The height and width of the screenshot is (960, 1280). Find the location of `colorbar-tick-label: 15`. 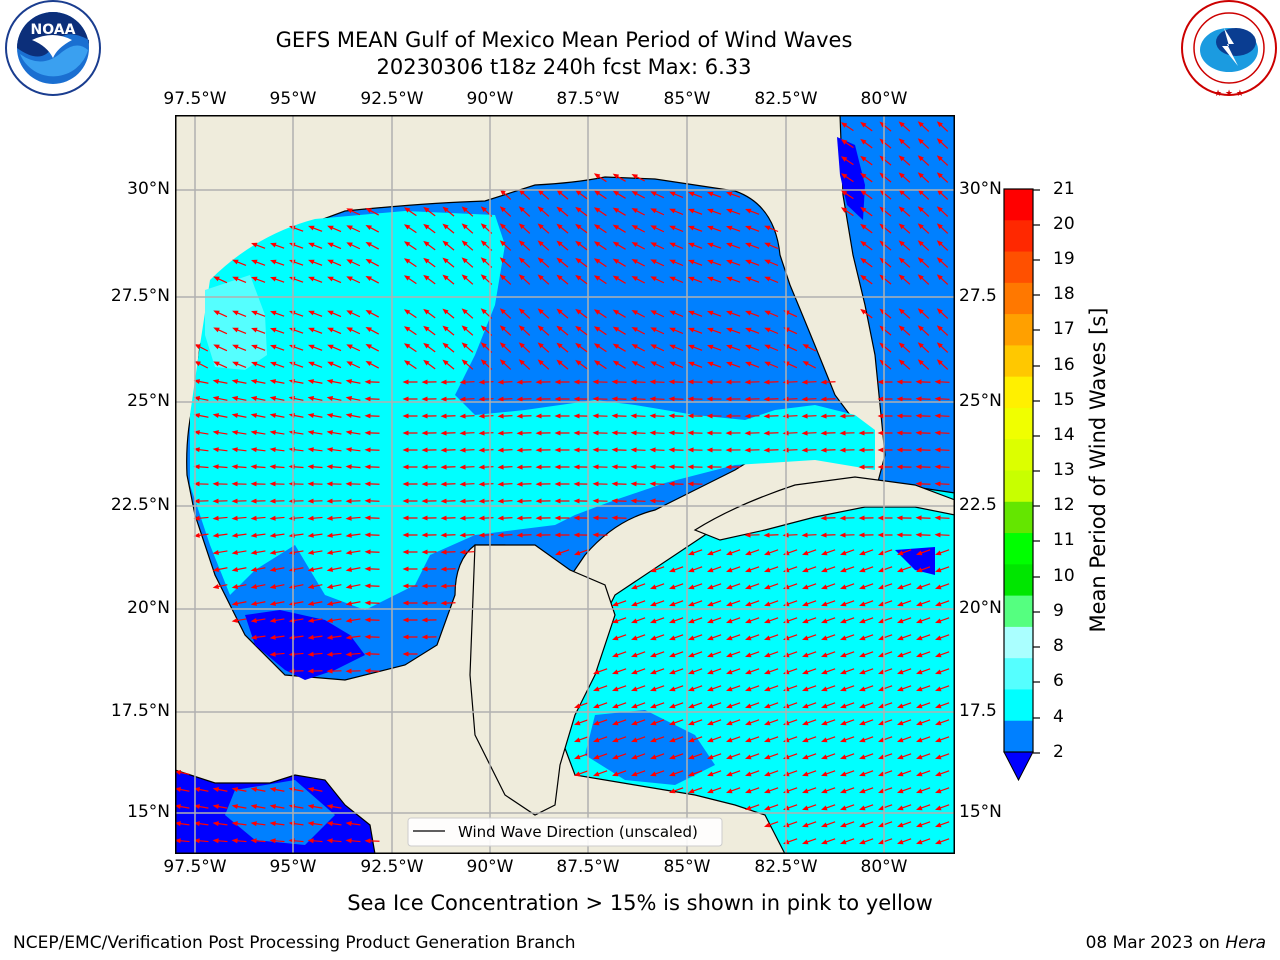

colorbar-tick-label: 15 is located at coordinates (1064, 400).